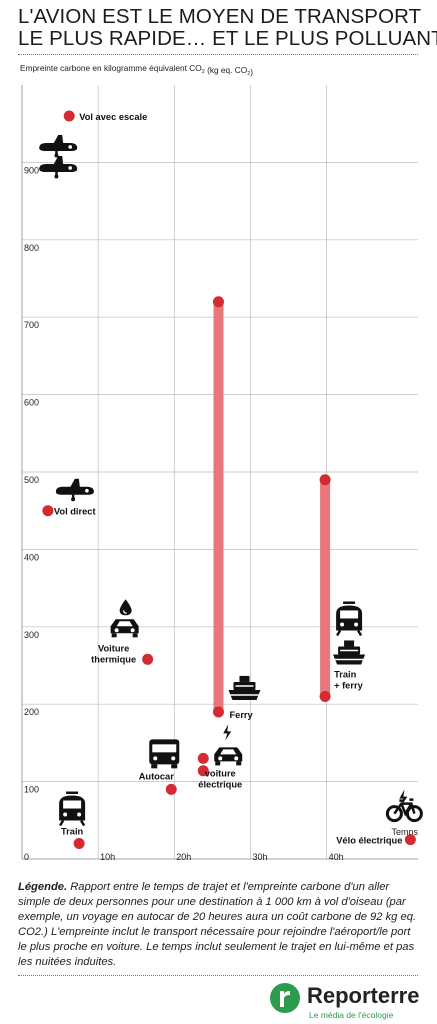  Describe the element at coordinates (31, 480) in the screenshot. I see `y-tick-label: 500` at that location.